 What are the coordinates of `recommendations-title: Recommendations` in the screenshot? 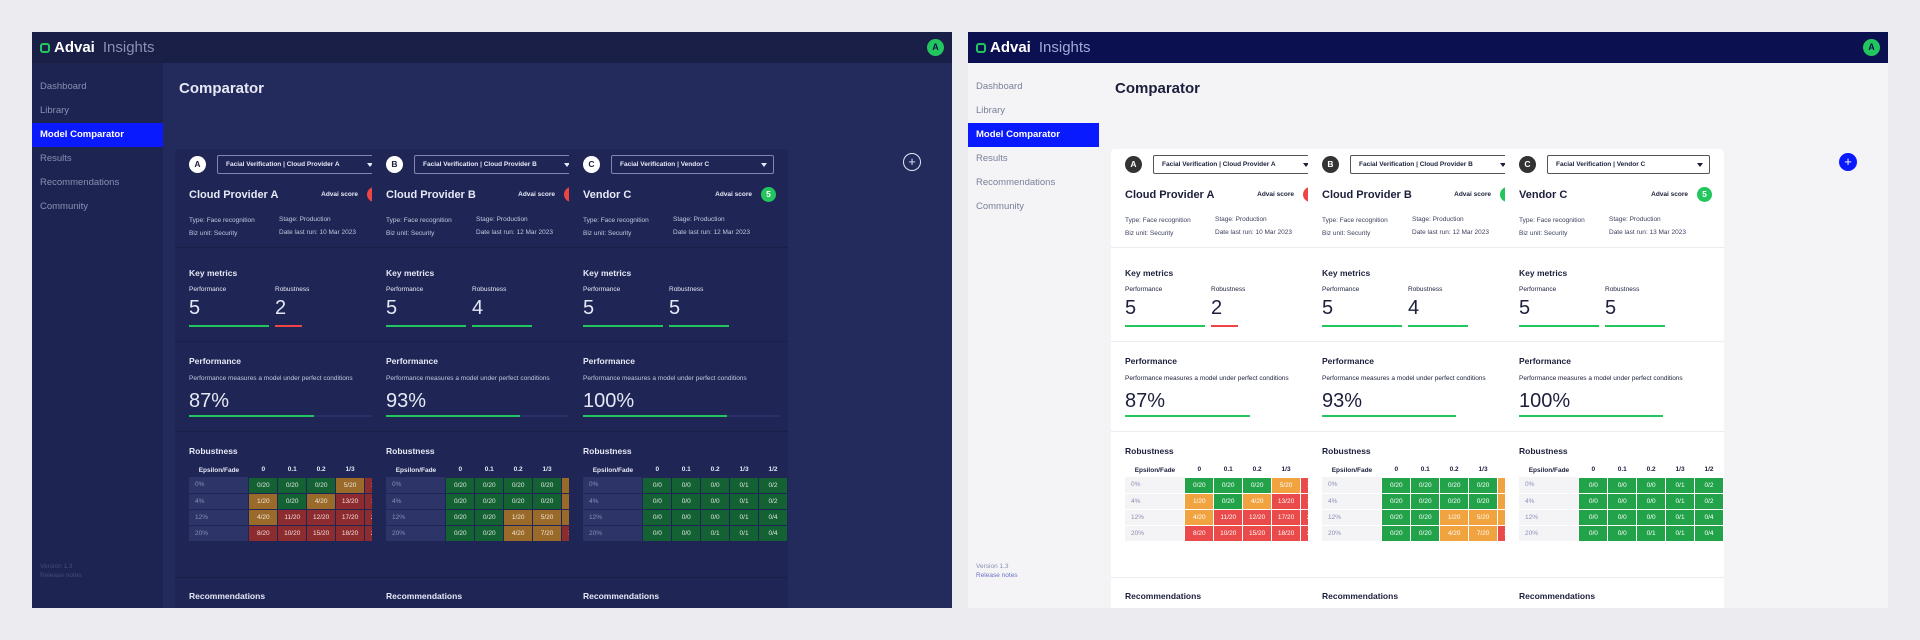 It's located at (424, 596).